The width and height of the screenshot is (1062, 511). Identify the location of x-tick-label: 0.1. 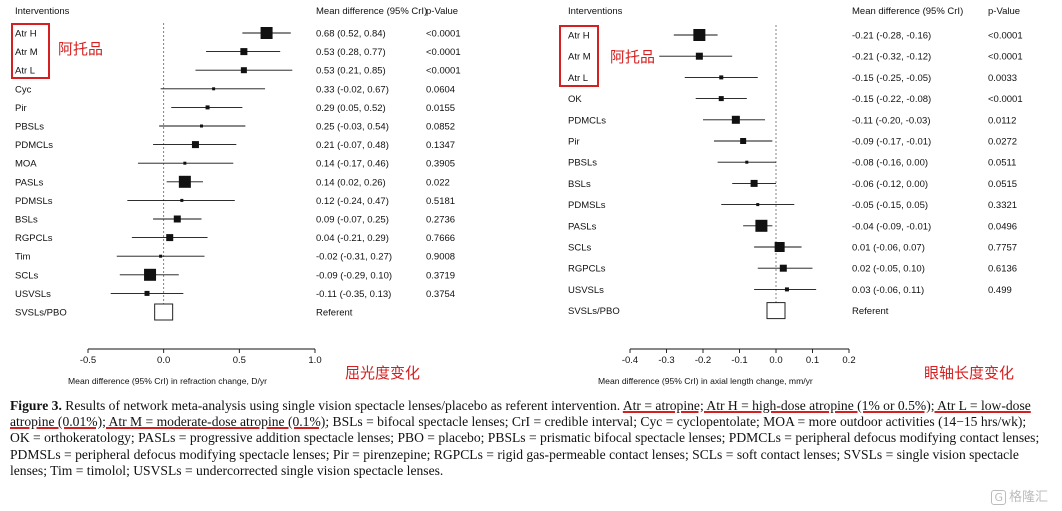
(812, 360).